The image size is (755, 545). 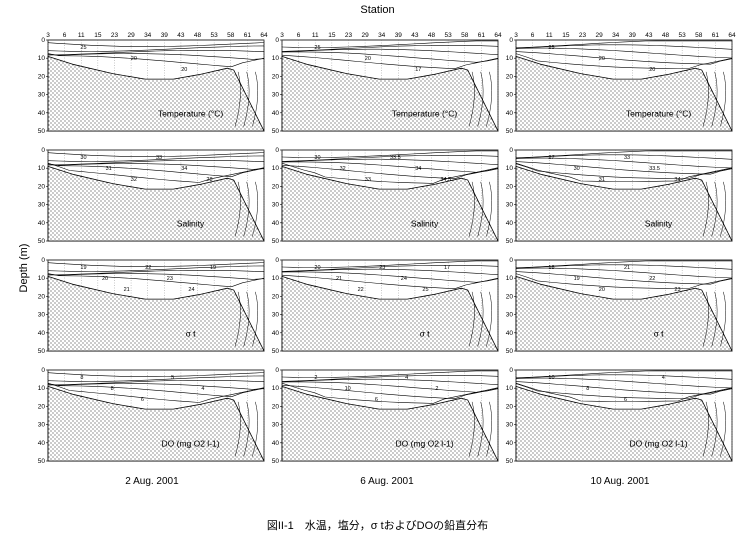 What do you see at coordinates (619, 306) in the screenshot?
I see `panel-sigma_t-3: 18 19 20 21 22 23 σ t 0 10 20 30 40 50` at bounding box center [619, 306].